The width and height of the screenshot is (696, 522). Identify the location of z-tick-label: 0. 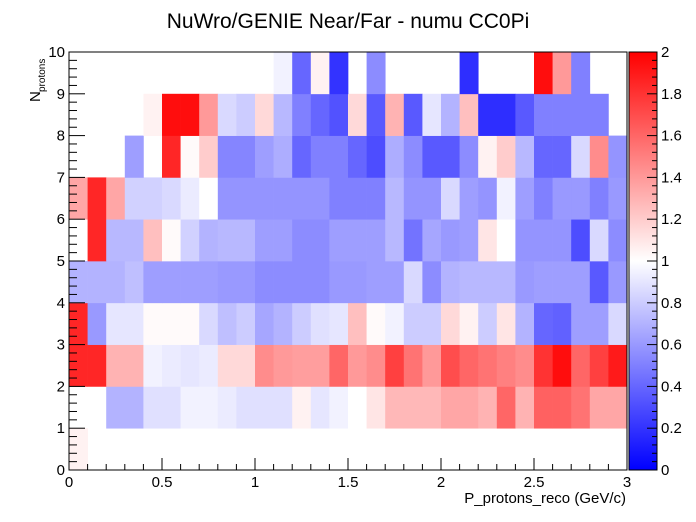
(665, 470).